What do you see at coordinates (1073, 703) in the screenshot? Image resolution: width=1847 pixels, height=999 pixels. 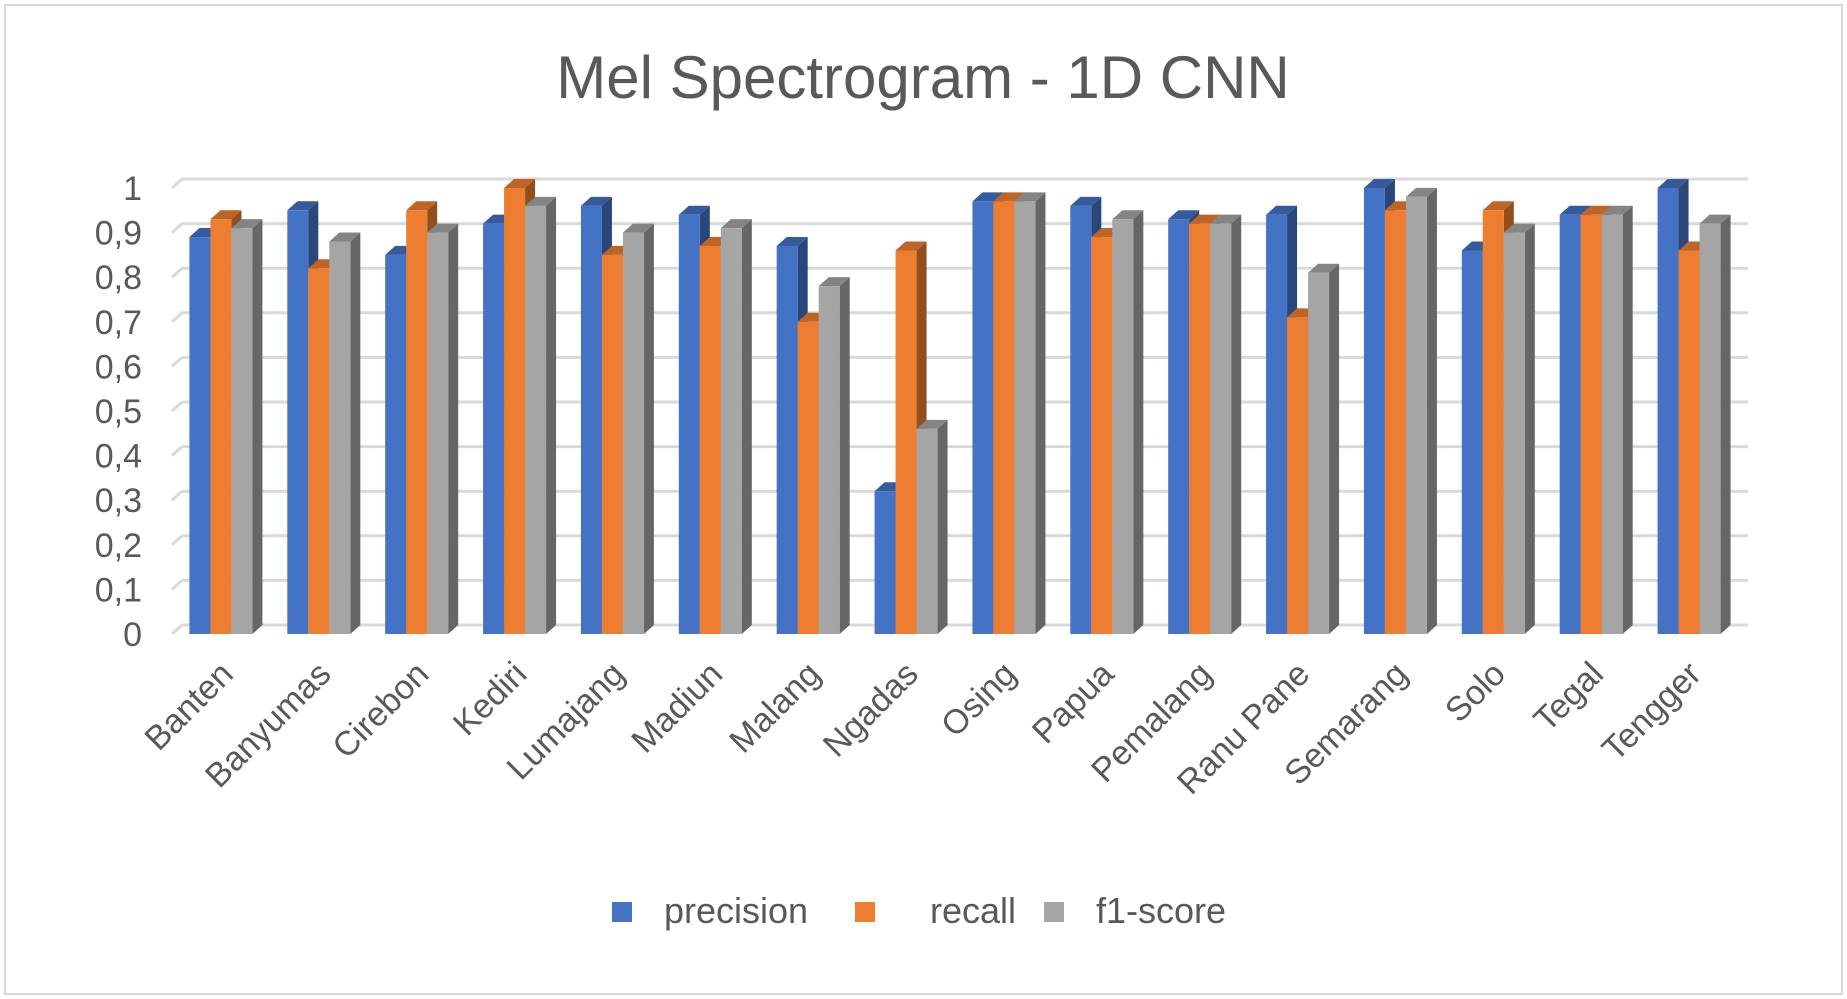 I see `category-label: Papua` at bounding box center [1073, 703].